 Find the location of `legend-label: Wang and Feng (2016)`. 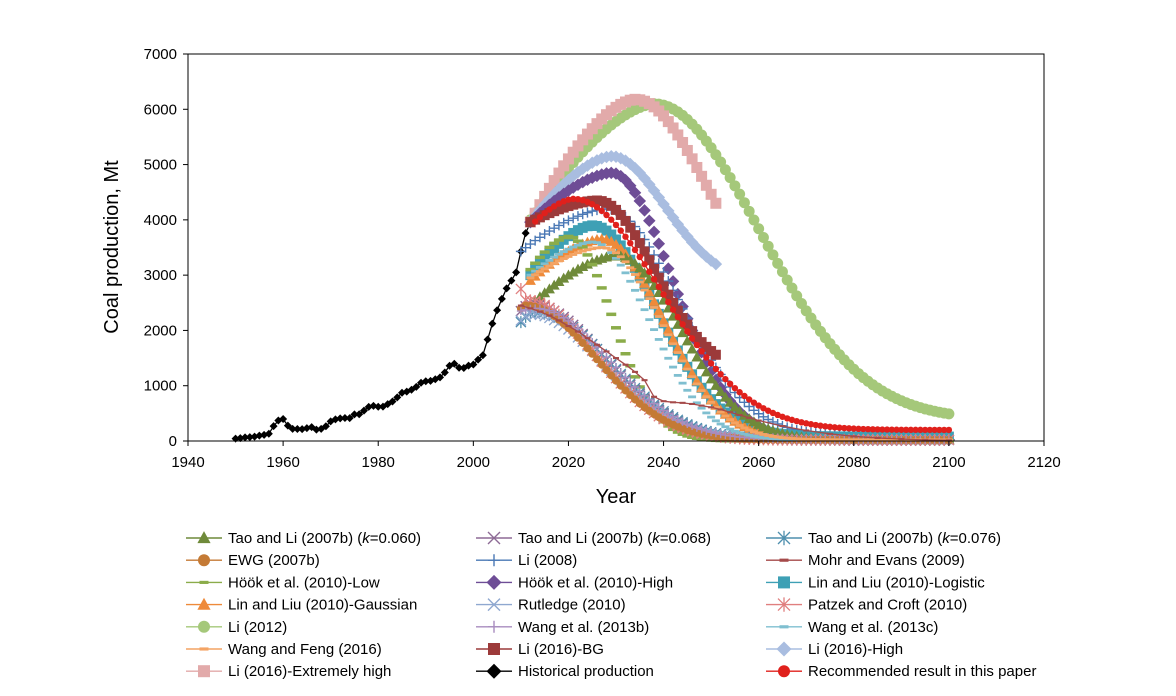

legend-label: Wang and Feng (2016) is located at coordinates (305, 649).